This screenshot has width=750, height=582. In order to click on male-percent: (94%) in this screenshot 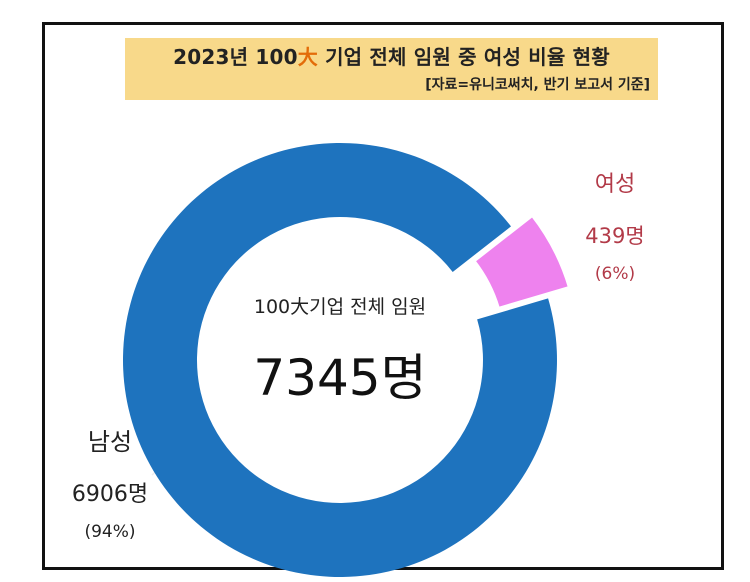, I will do `click(110, 532)`.